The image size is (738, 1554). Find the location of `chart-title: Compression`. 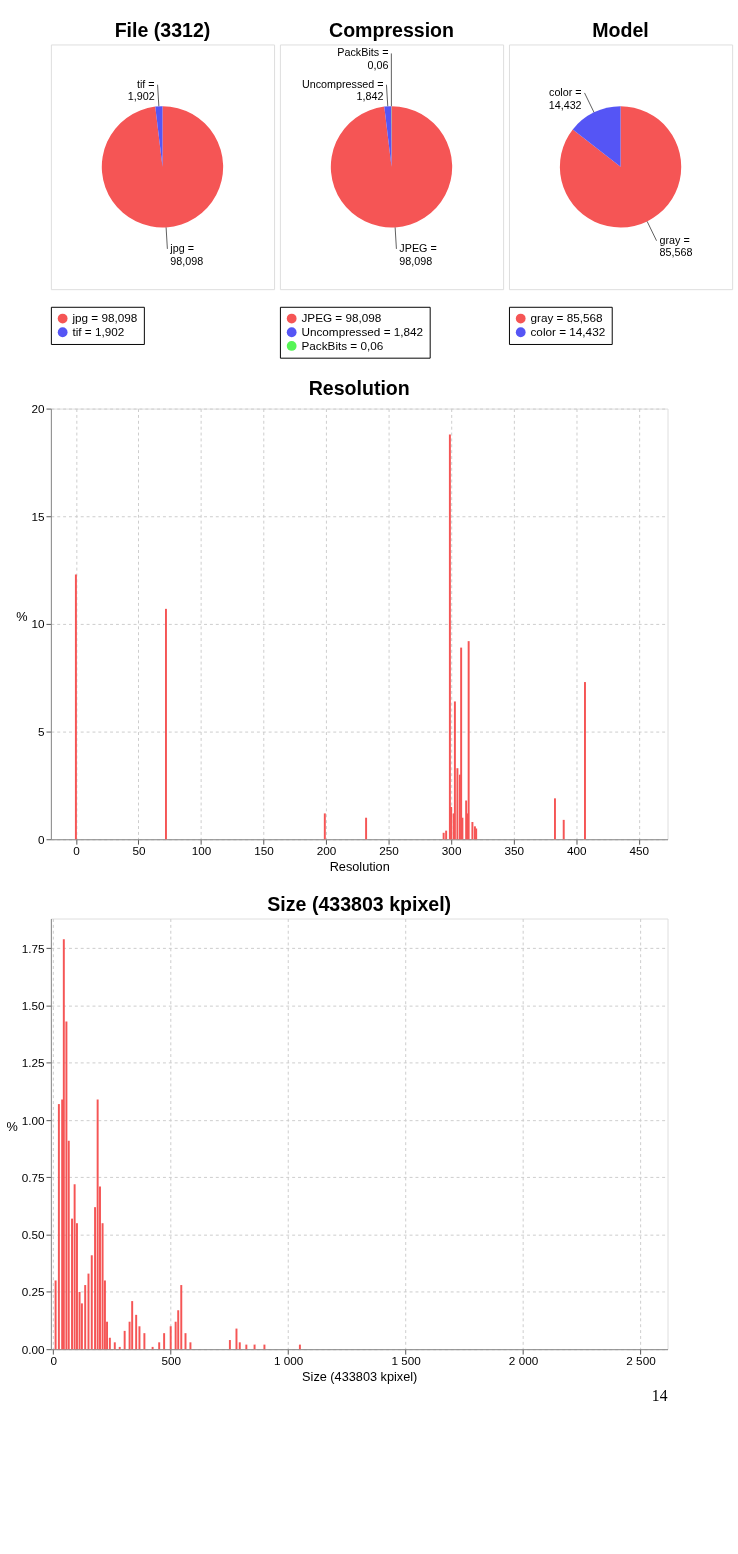

chart-title: Compression is located at coordinates (392, 29).